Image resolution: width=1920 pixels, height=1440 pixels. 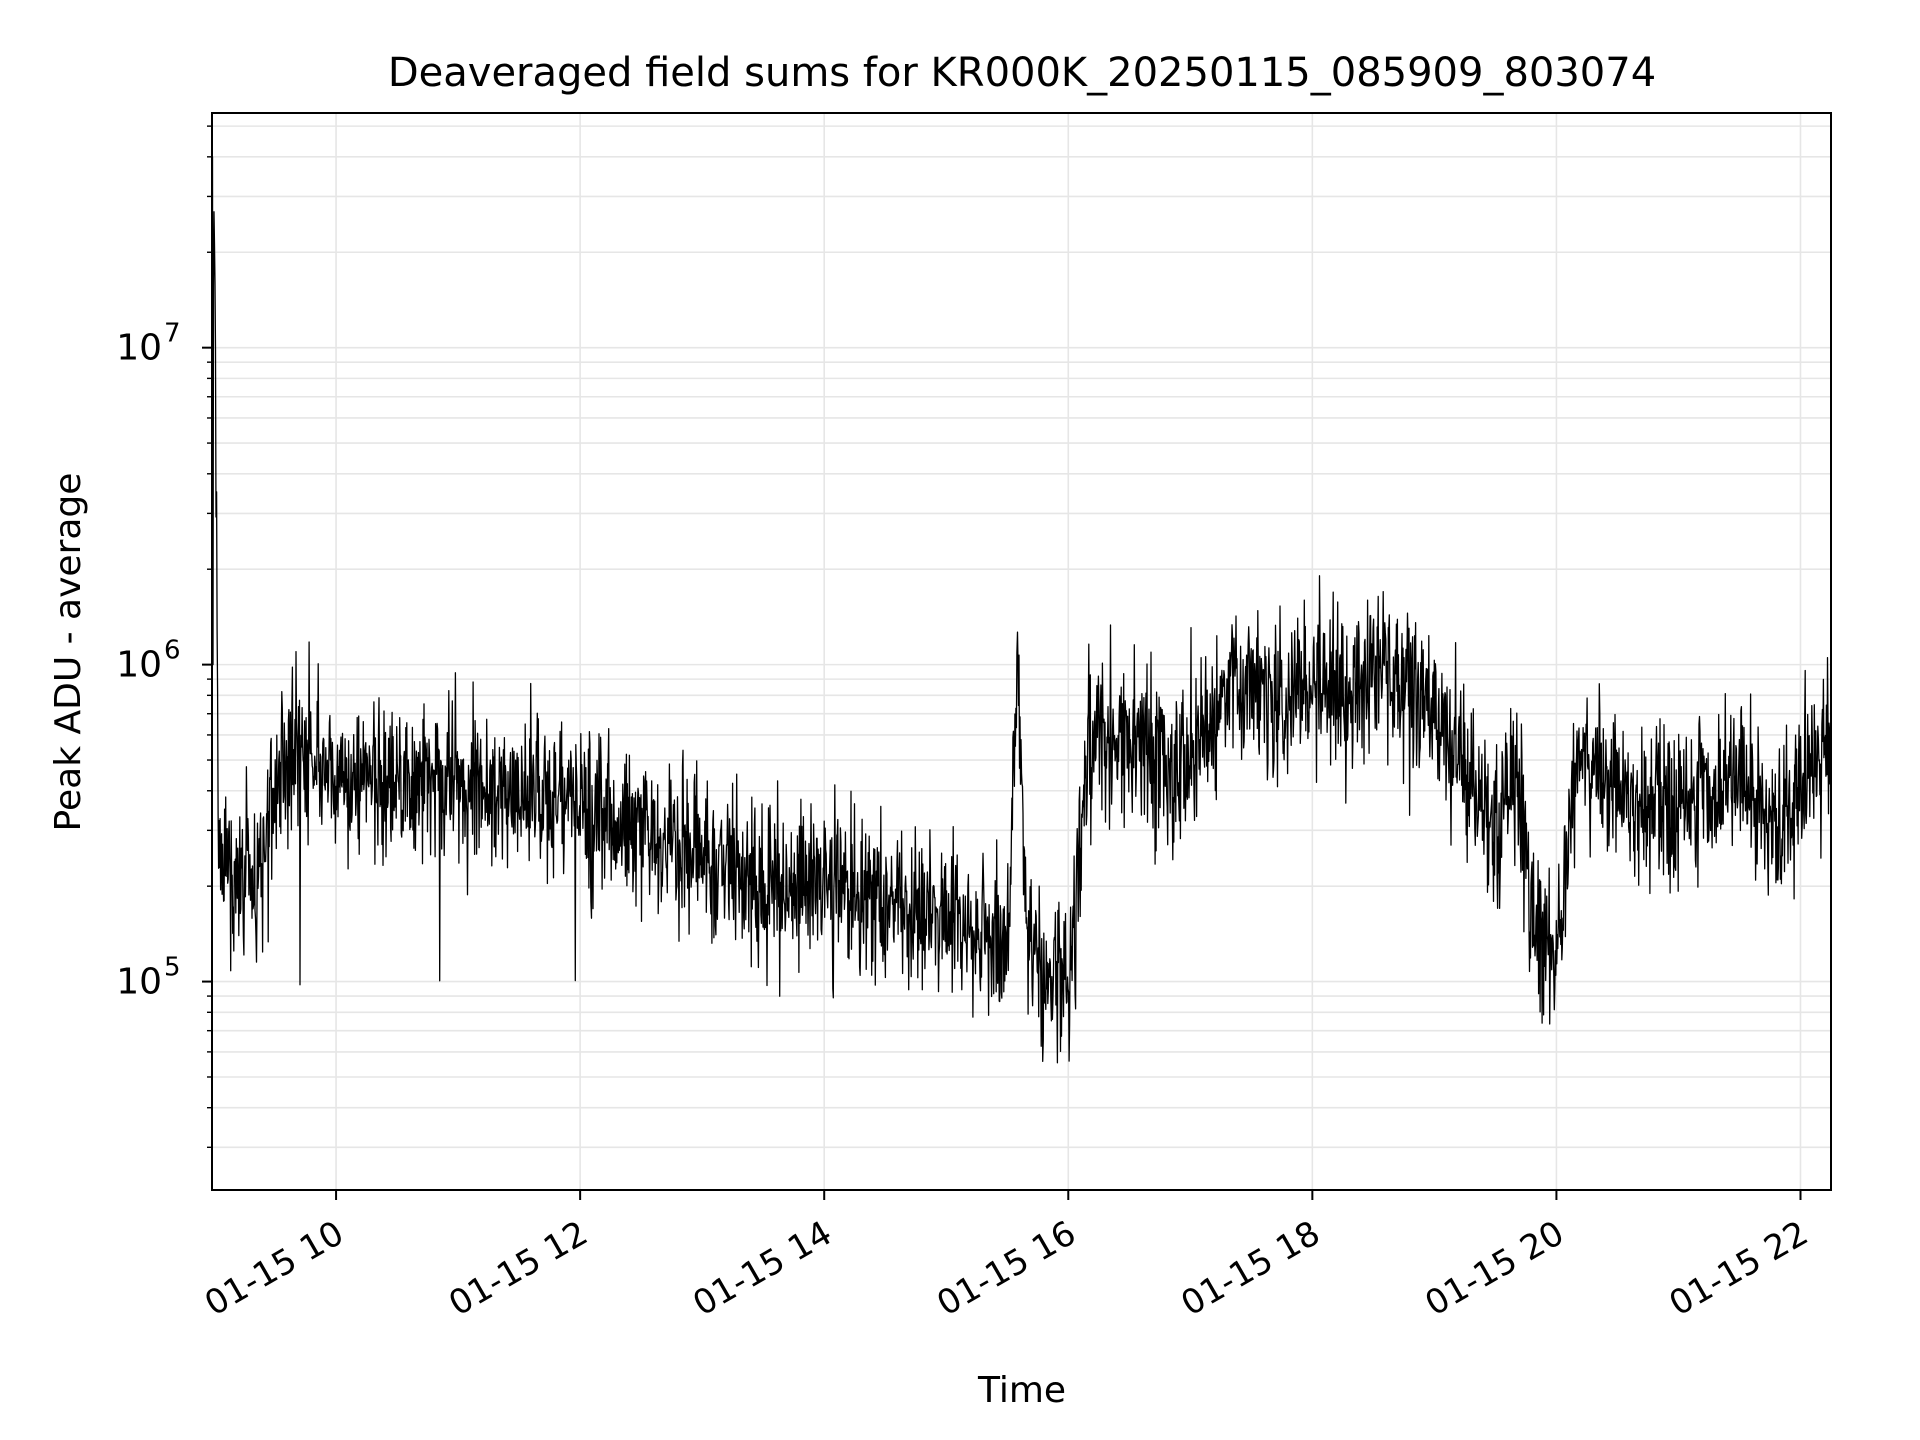 What do you see at coordinates (172, 968) in the screenshot?
I see `y-tick-exponent: 5` at bounding box center [172, 968].